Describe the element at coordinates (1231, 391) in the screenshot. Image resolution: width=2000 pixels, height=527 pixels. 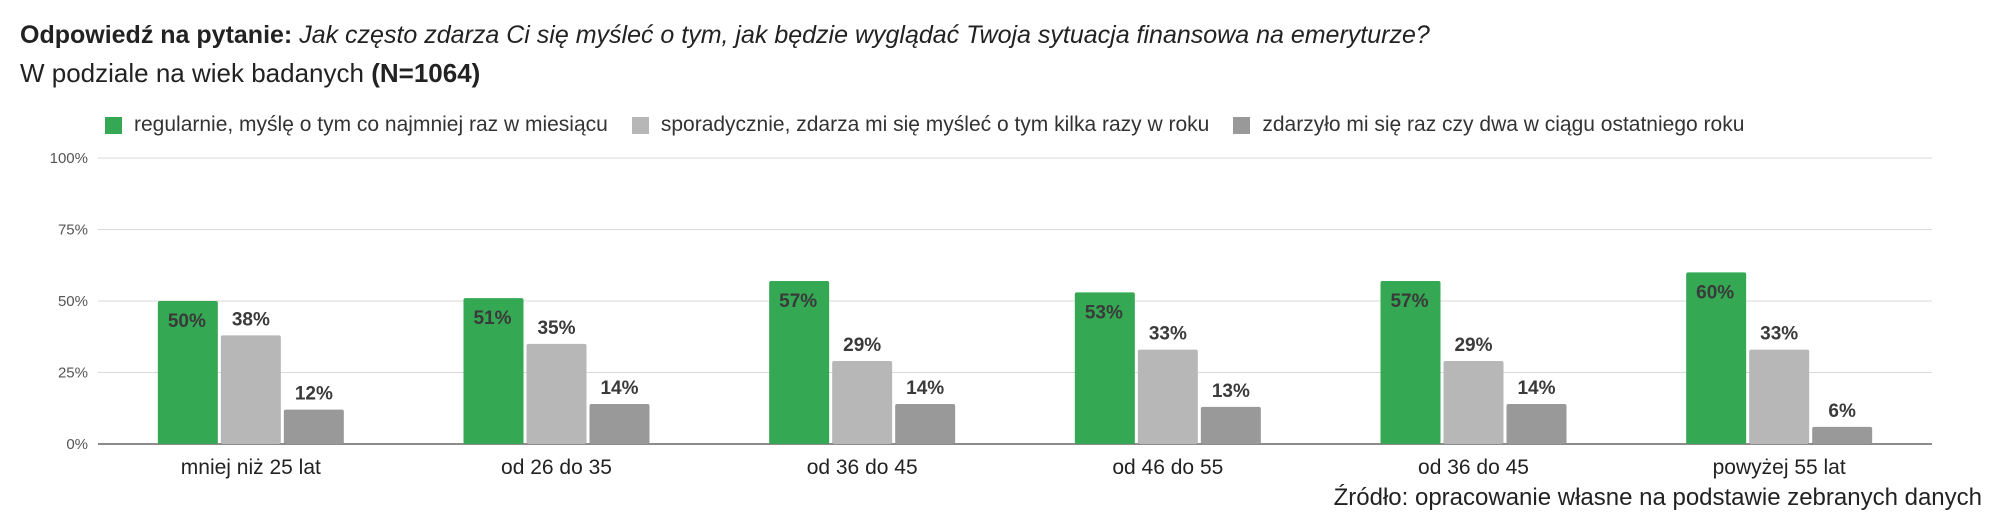
I see `data-label: 13%` at that location.